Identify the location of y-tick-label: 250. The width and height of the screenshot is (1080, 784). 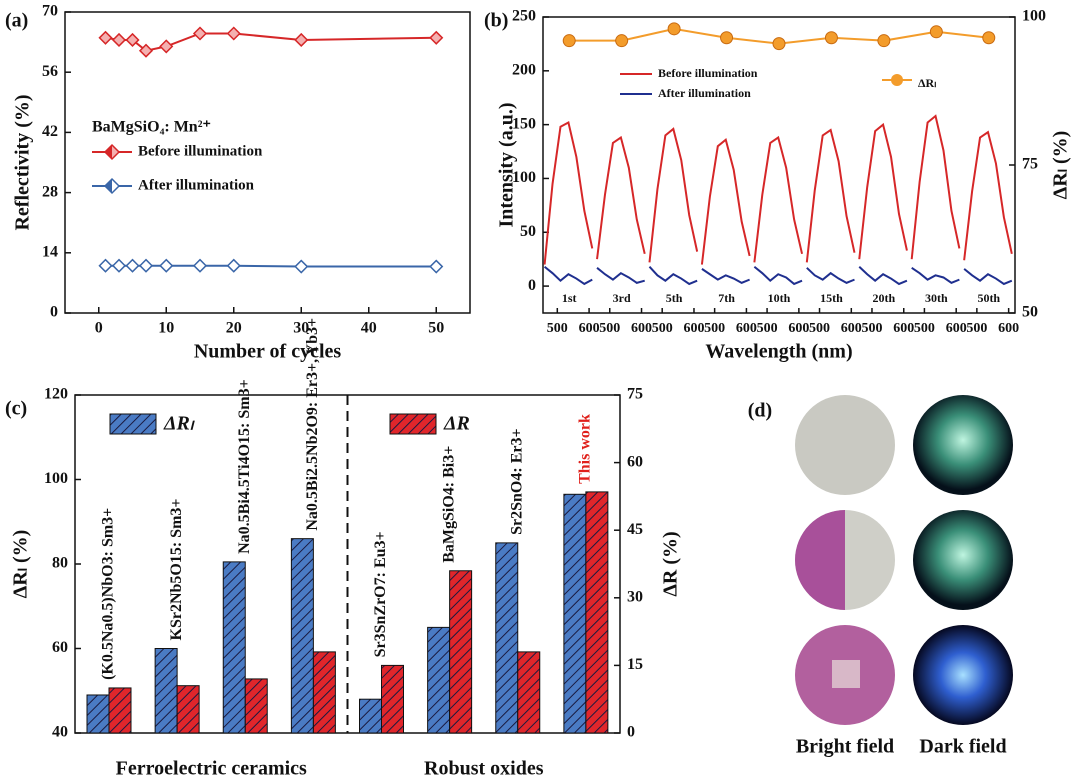
(524, 16).